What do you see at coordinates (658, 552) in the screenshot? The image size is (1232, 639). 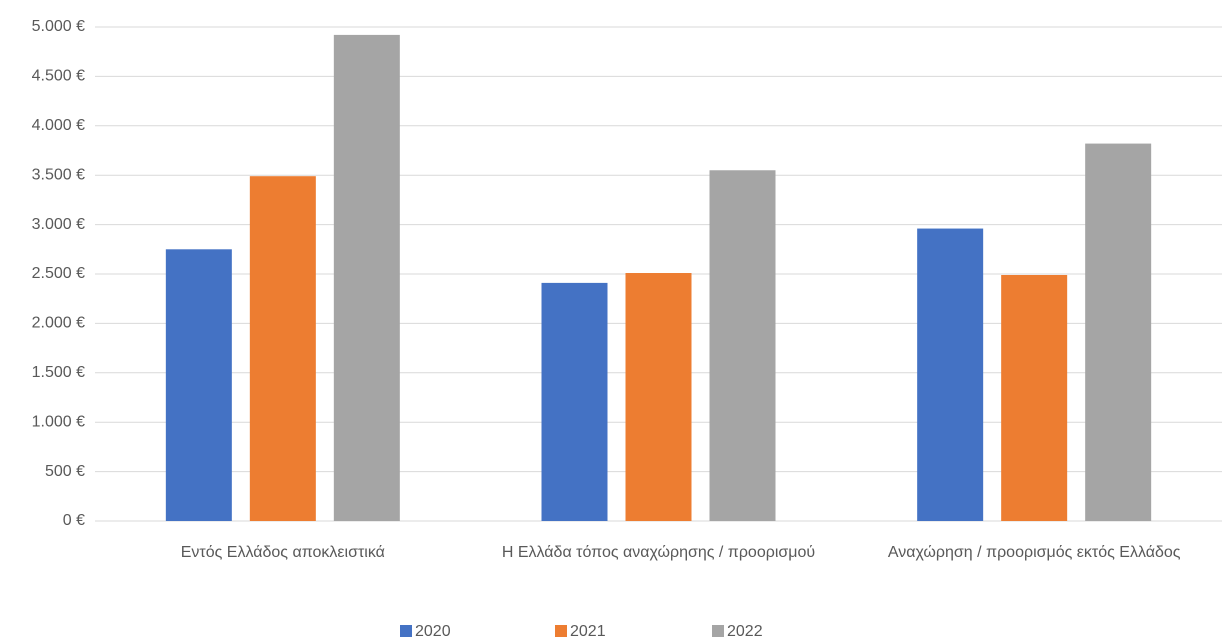 I see `x-tick-label: Η Ελλάδα τόπος αναχώρησης / προορισμού` at bounding box center [658, 552].